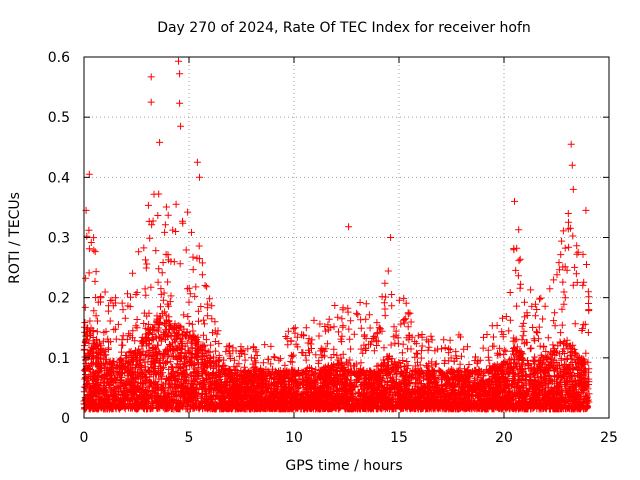  Describe the element at coordinates (65, 419) in the screenshot. I see `y-tick-label: 0` at that location.